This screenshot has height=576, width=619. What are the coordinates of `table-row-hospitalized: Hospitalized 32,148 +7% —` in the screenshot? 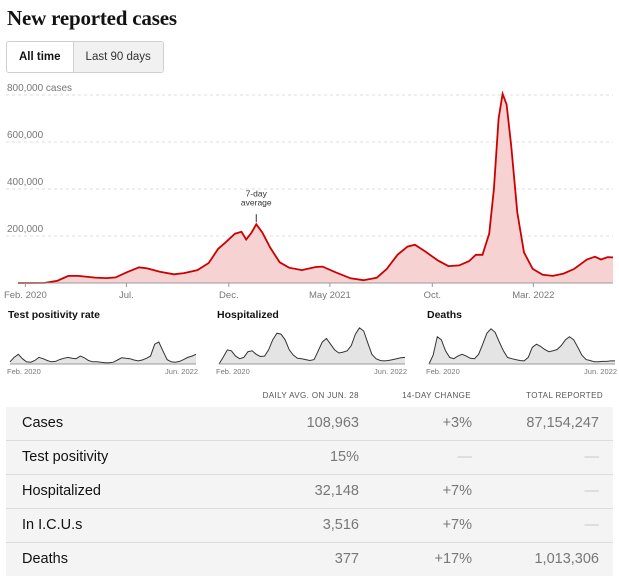 It's located at (309, 492).